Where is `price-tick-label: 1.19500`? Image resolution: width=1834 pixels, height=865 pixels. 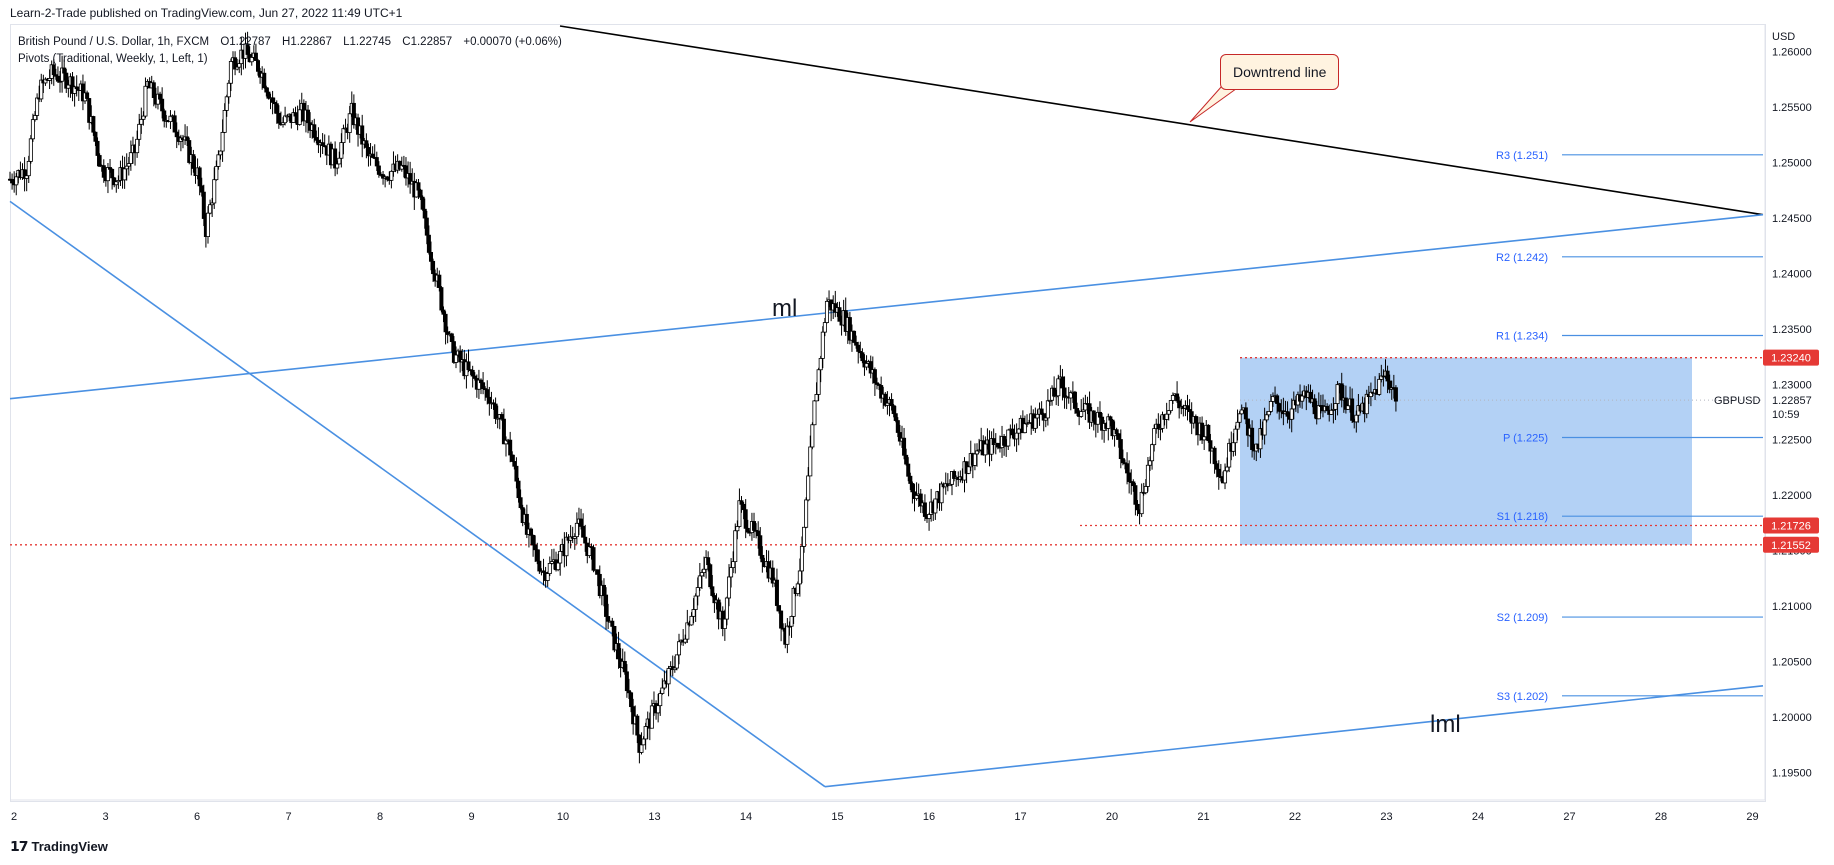
price-tick-label: 1.19500 is located at coordinates (1792, 773).